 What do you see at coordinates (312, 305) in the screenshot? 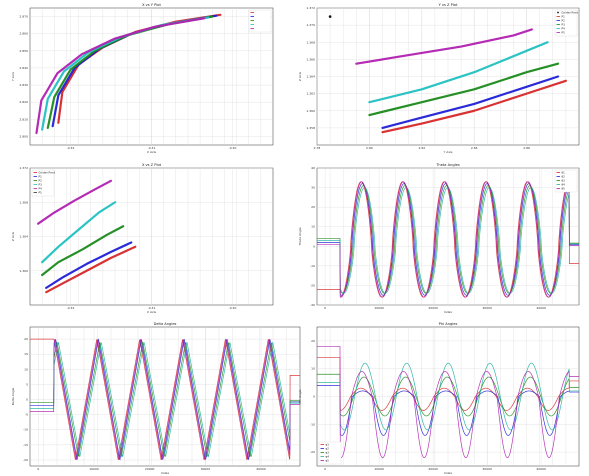
I see `y-tick-label: -30` at bounding box center [312, 305].